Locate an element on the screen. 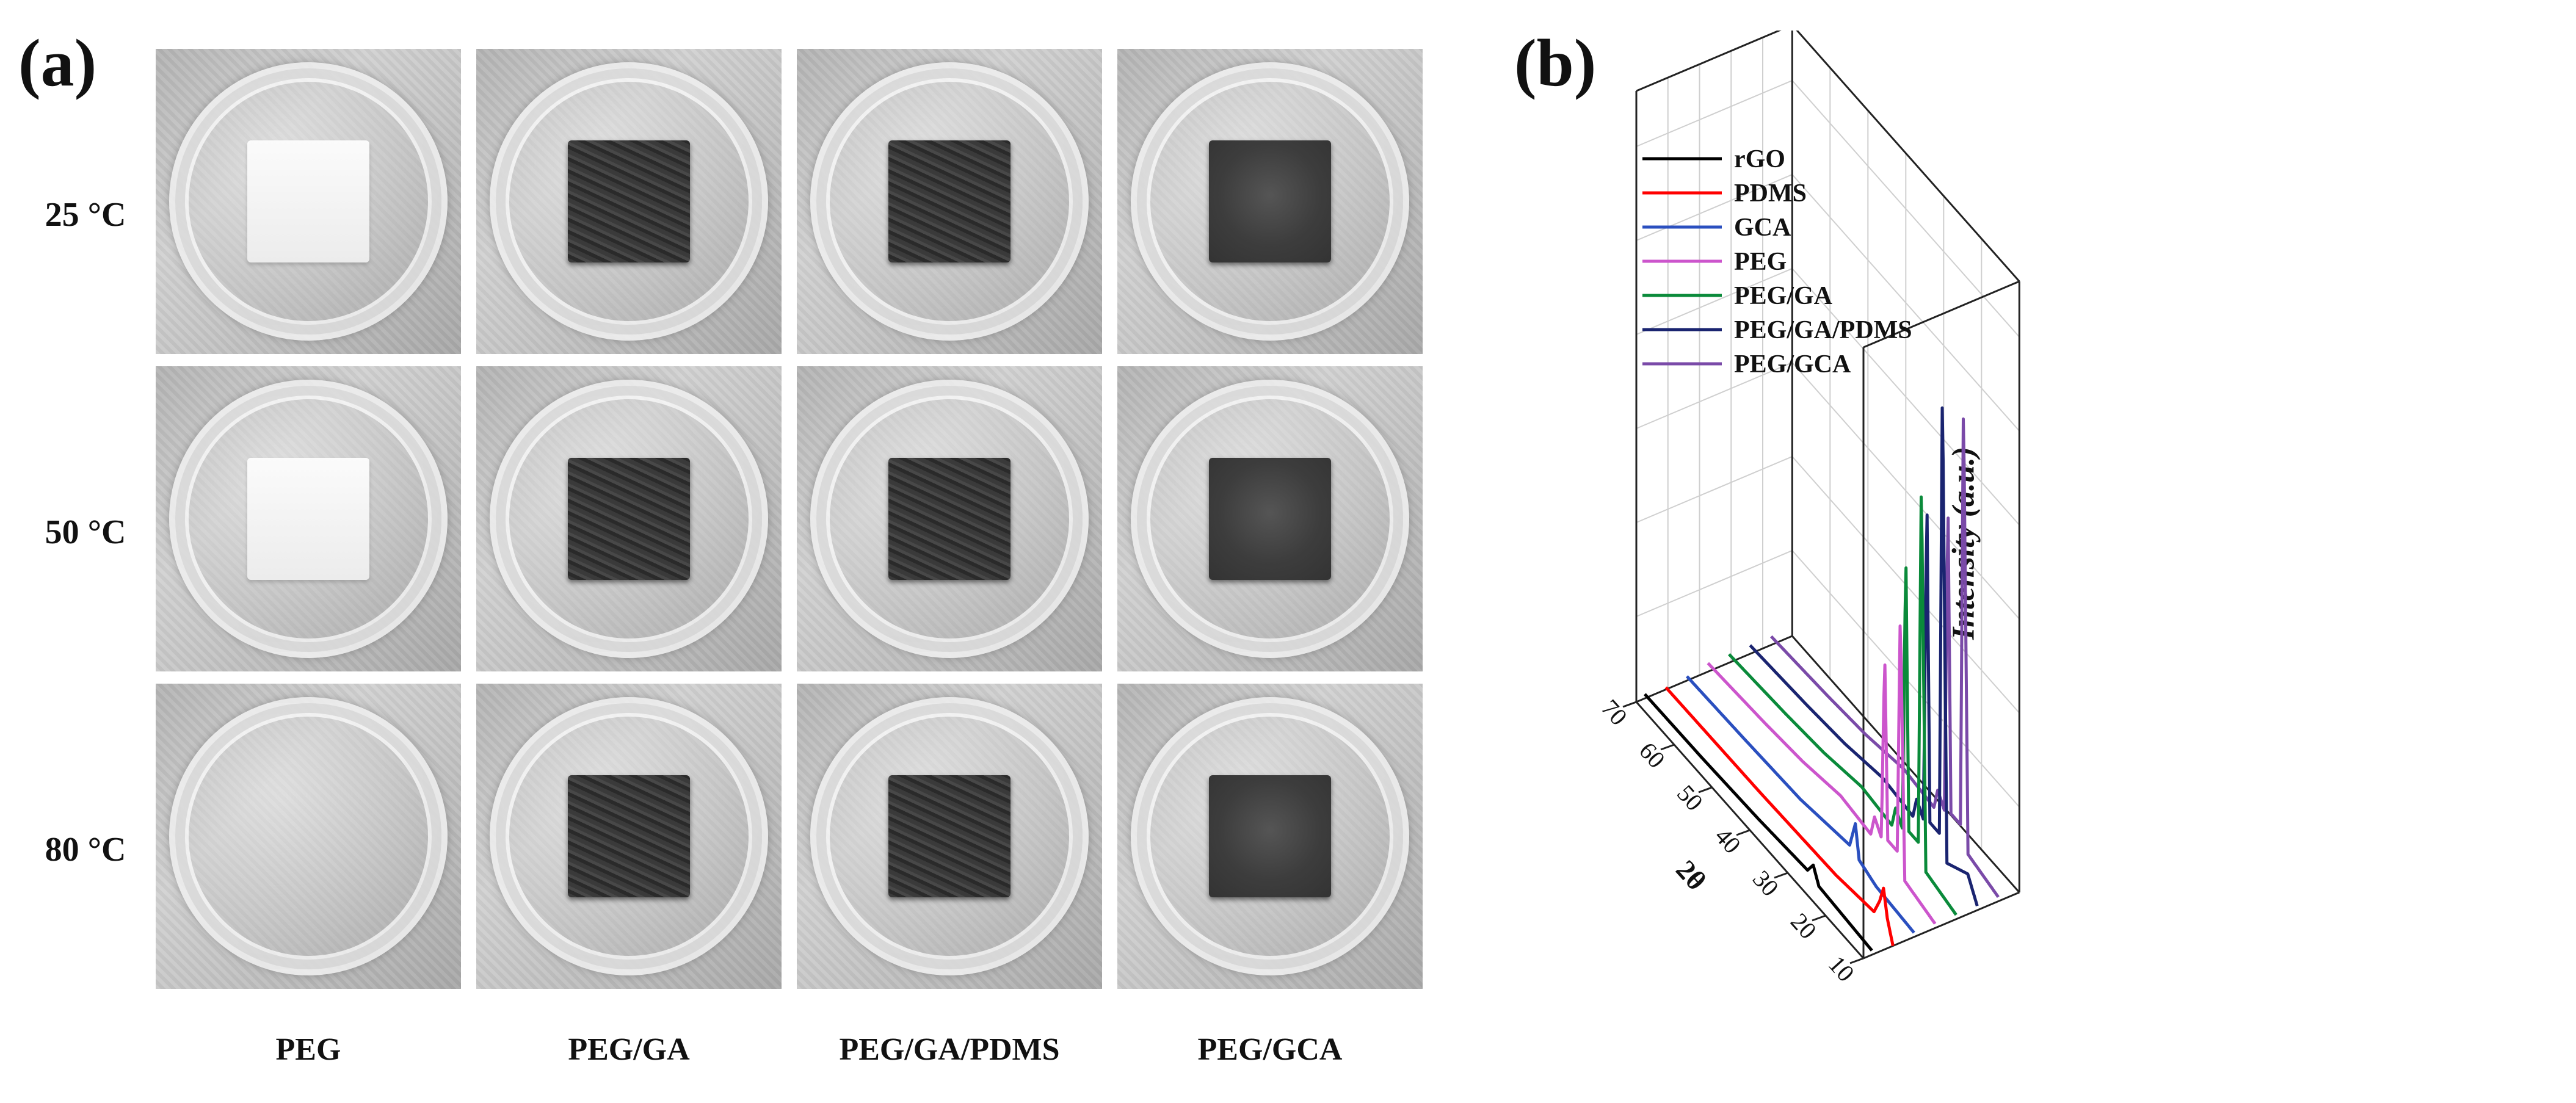 This screenshot has width=2576, height=1103. x-tick-label: 60 is located at coordinates (1652, 755).